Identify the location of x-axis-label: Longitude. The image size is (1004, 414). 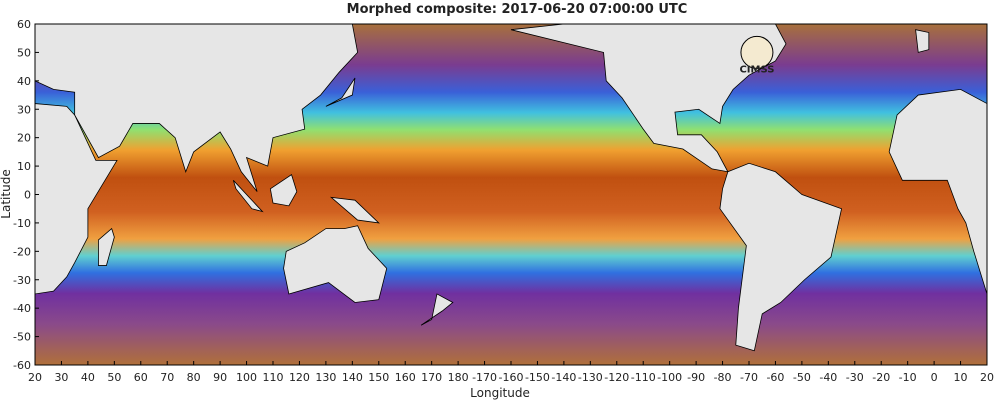
(500, 393).